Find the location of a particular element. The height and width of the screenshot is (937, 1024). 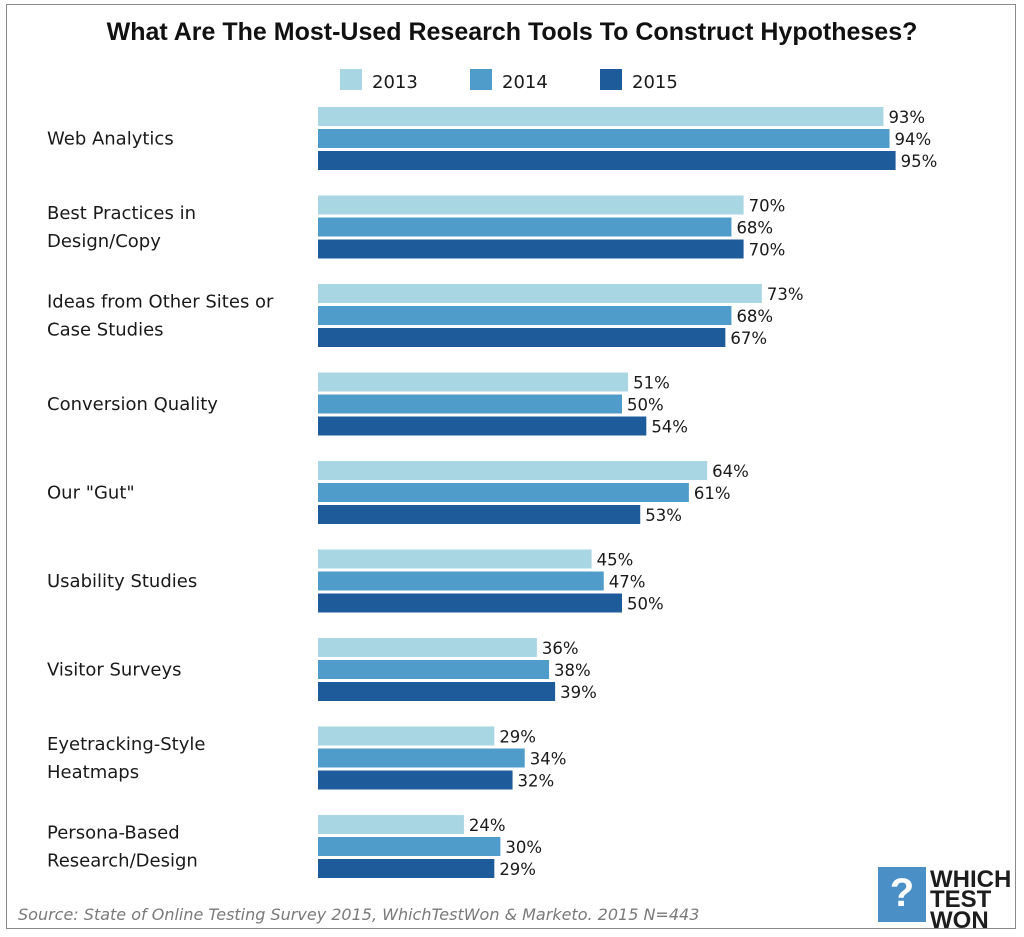

bar-7-2014 is located at coordinates (434, 669).